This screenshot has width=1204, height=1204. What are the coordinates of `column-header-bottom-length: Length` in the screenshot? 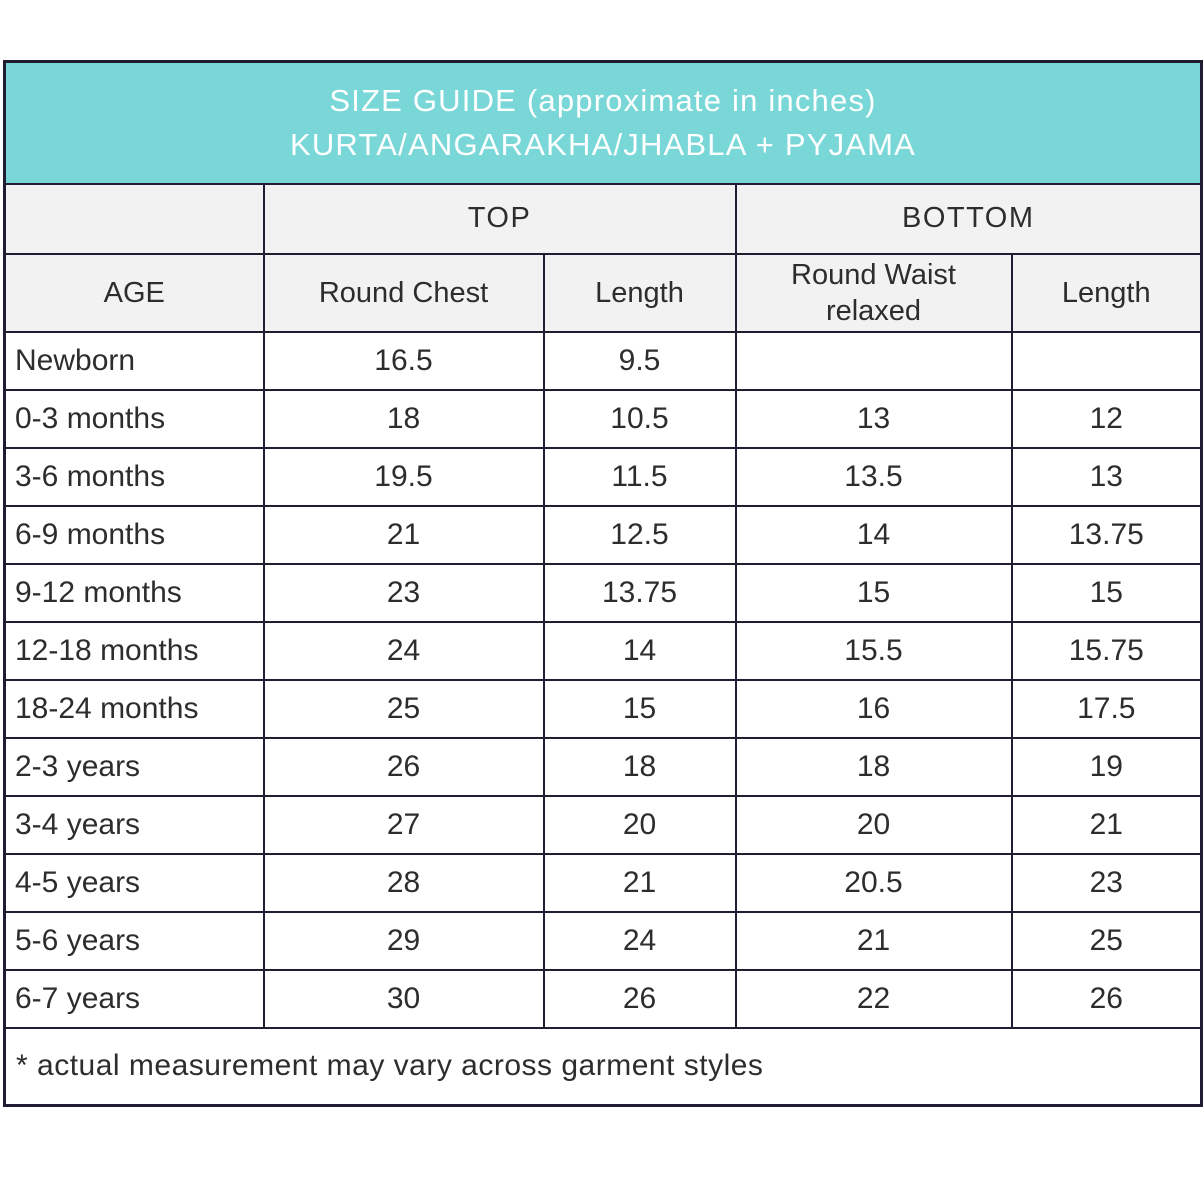 It's located at (1106, 292).